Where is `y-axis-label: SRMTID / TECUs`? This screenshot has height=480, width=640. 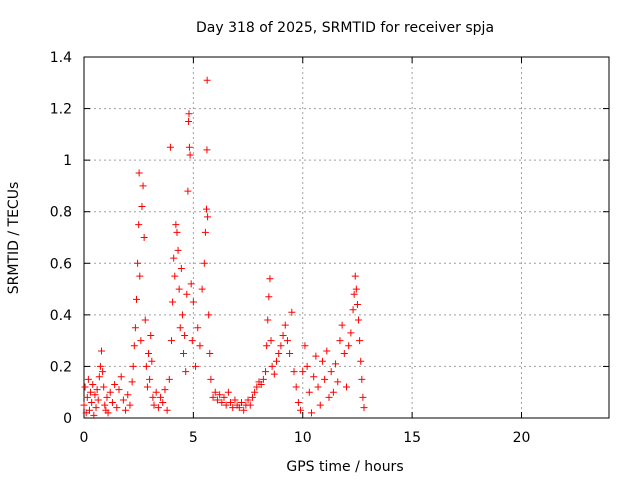
y-axis-label: SRMTID / TECUs is located at coordinates (14, 238).